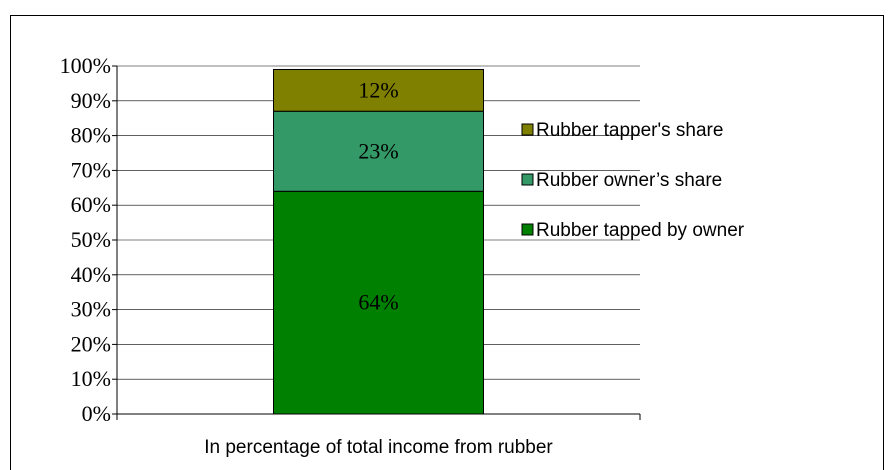 This screenshot has height=470, width=896. I want to click on y-tick-label: 40%, so click(91, 274).